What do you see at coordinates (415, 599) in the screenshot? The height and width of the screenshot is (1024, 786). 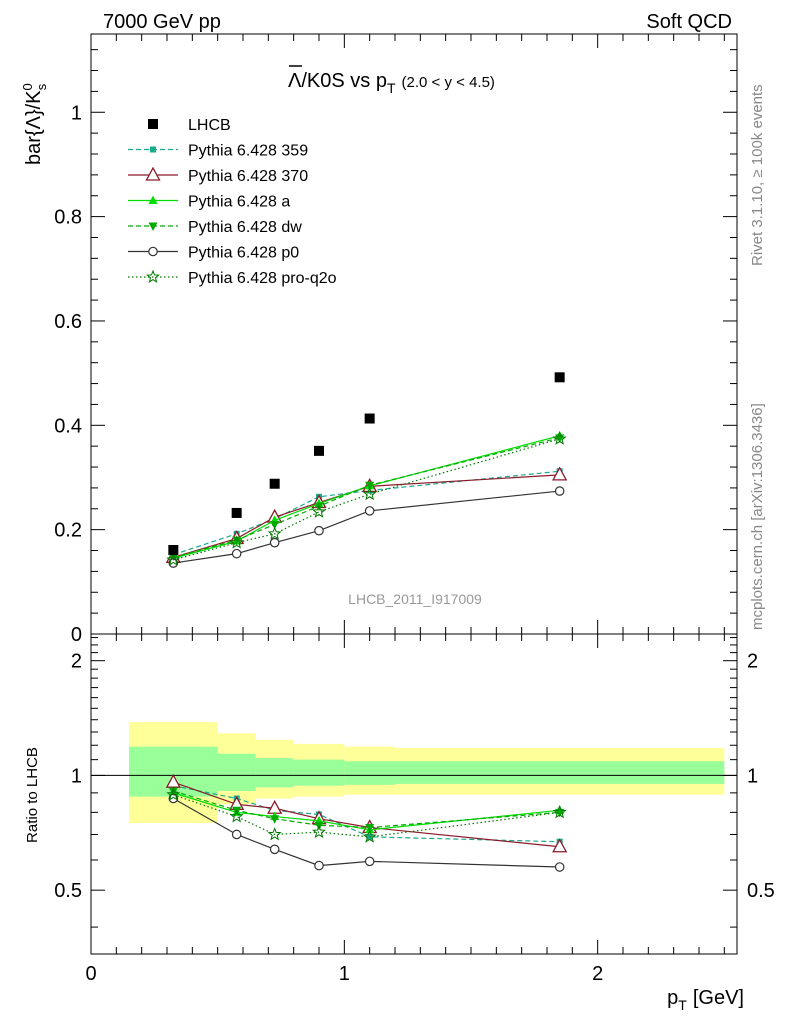 I see `analysis-watermark: LHCB_2011_I917009` at bounding box center [415, 599].